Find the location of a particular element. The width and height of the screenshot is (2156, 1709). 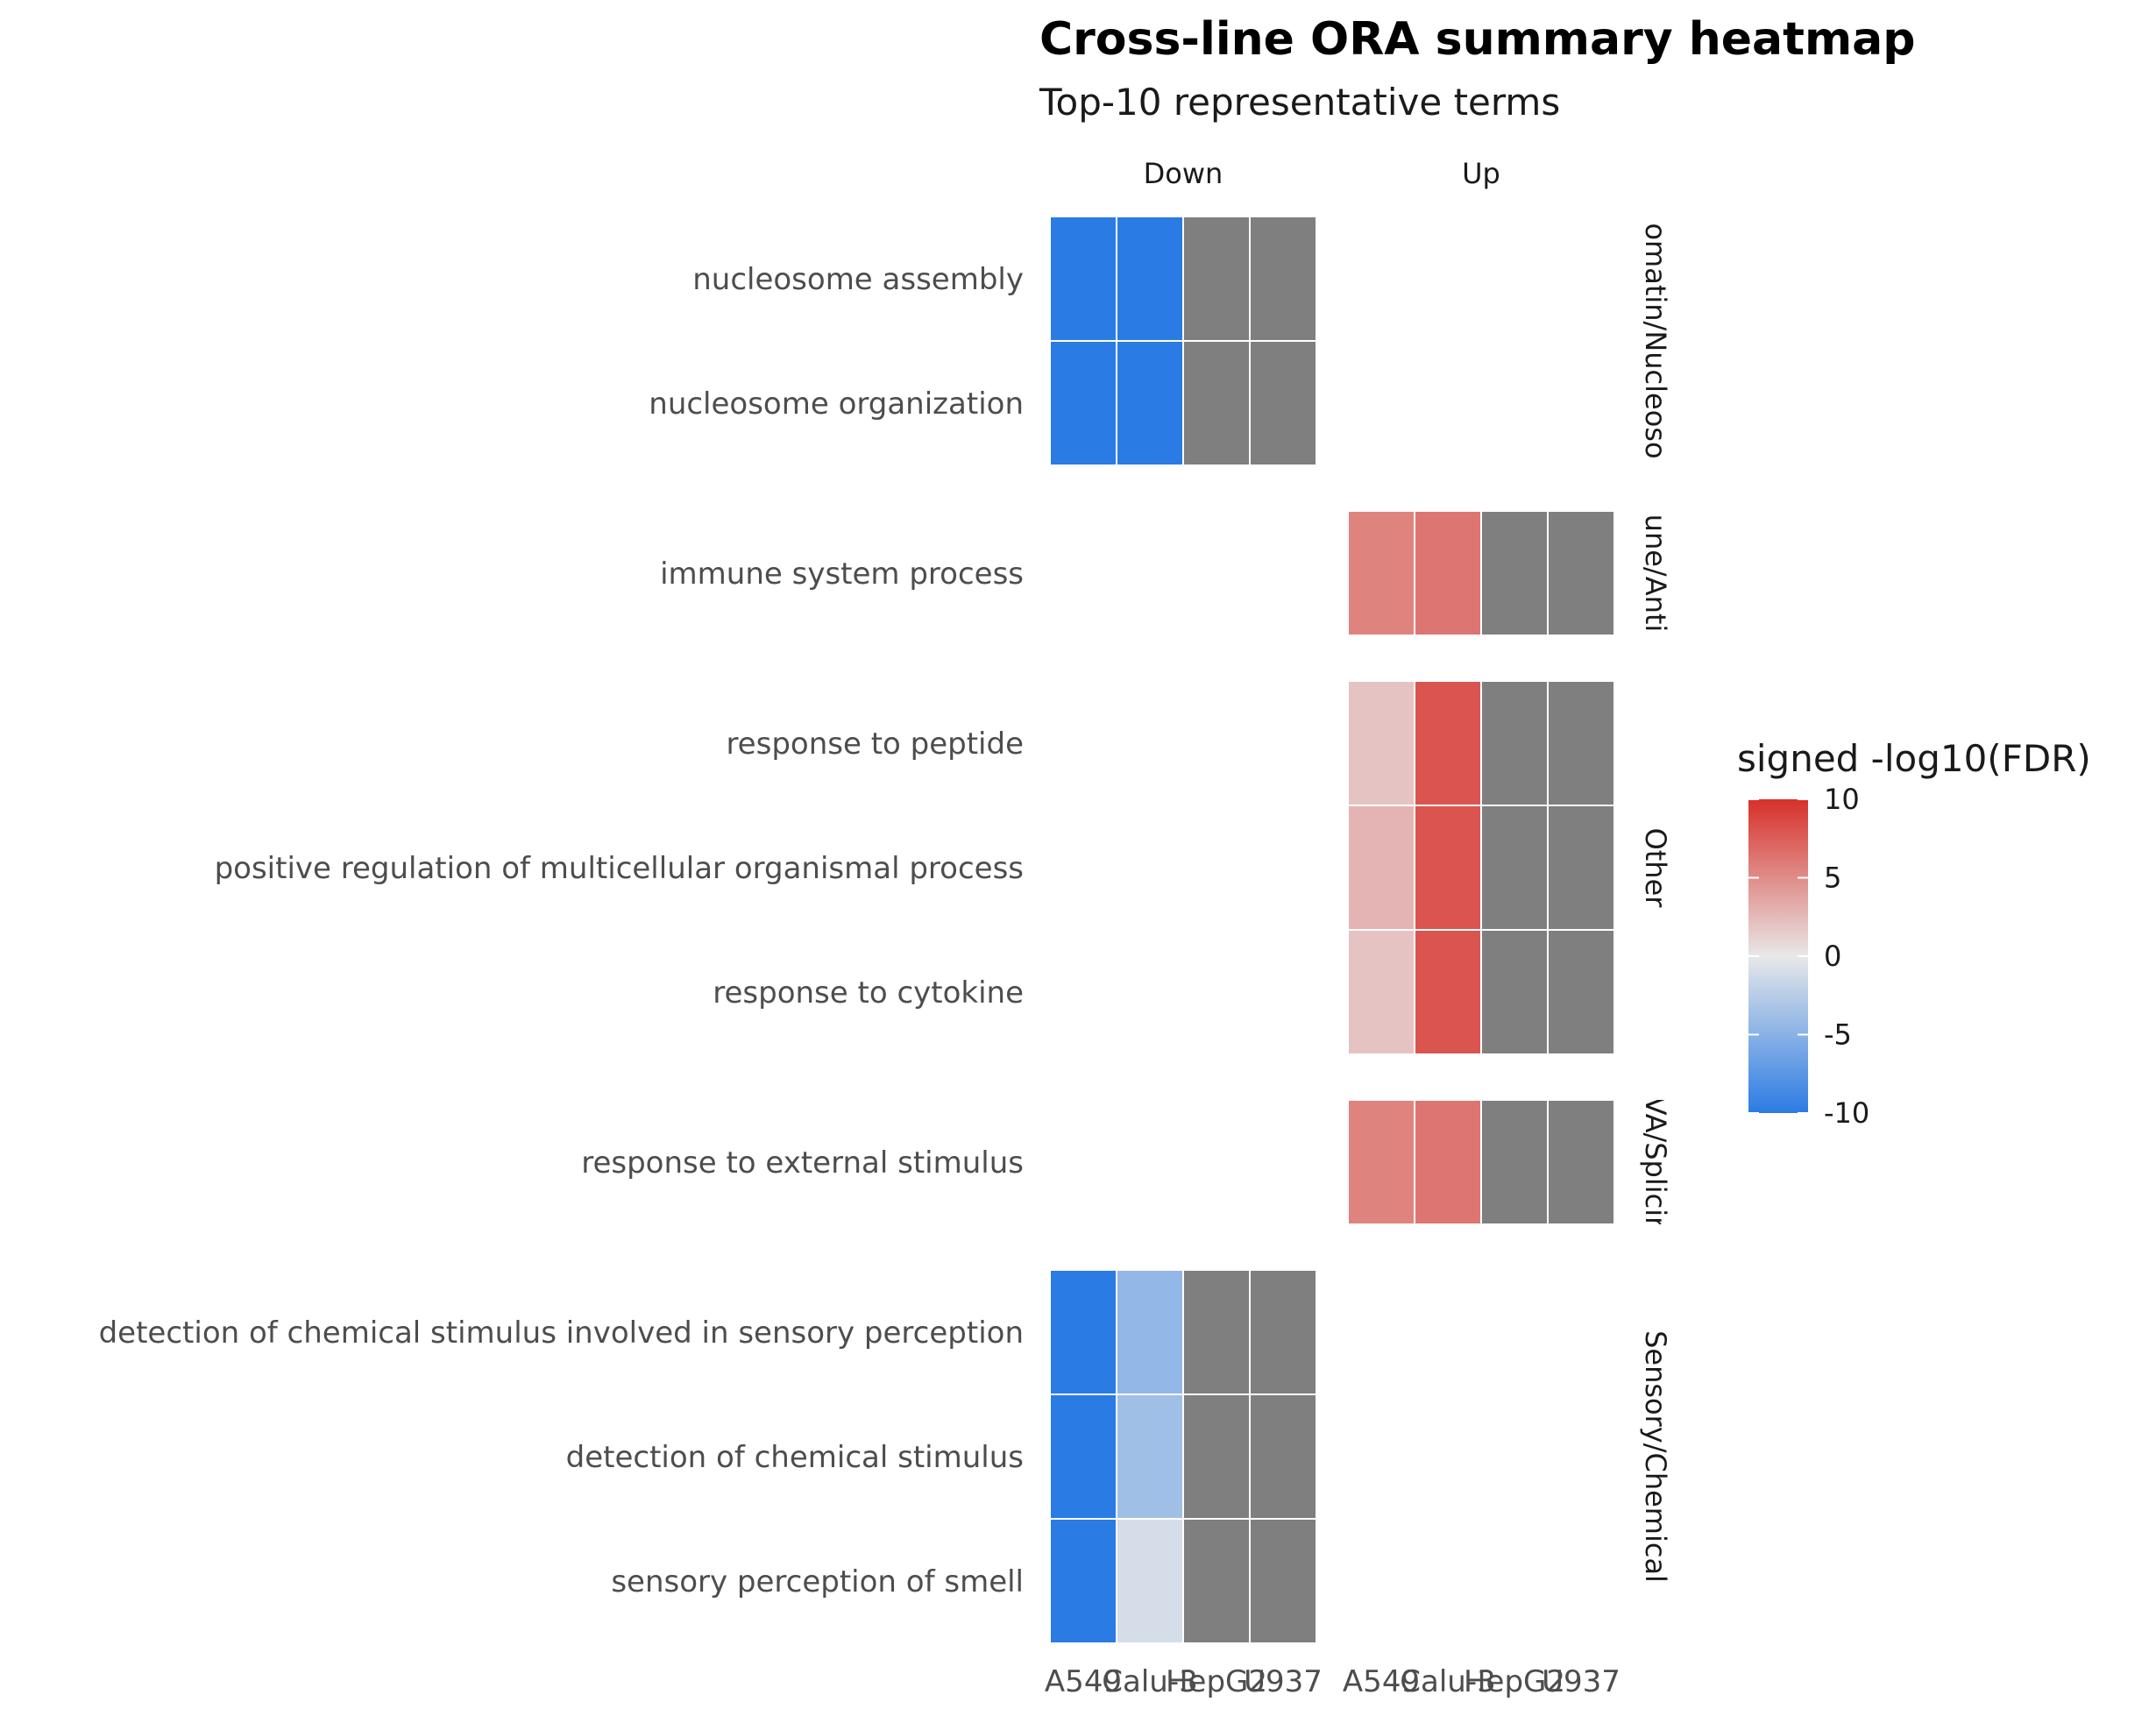

row-label: response to peptide is located at coordinates (875, 744).